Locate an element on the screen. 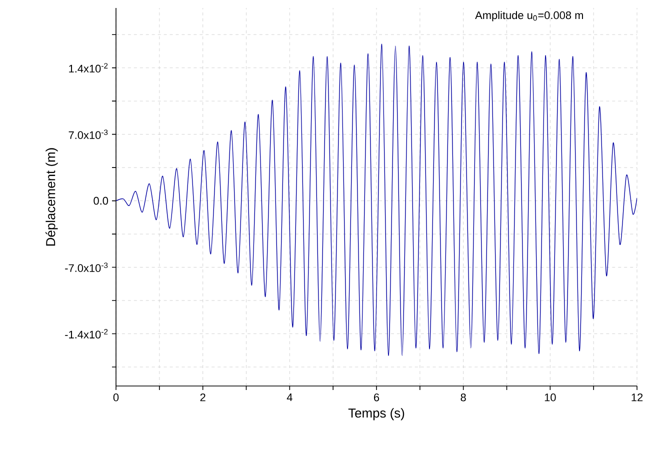 Image resolution: width=648 pixels, height=461 pixels. x-tick-label: 6 is located at coordinates (377, 398).